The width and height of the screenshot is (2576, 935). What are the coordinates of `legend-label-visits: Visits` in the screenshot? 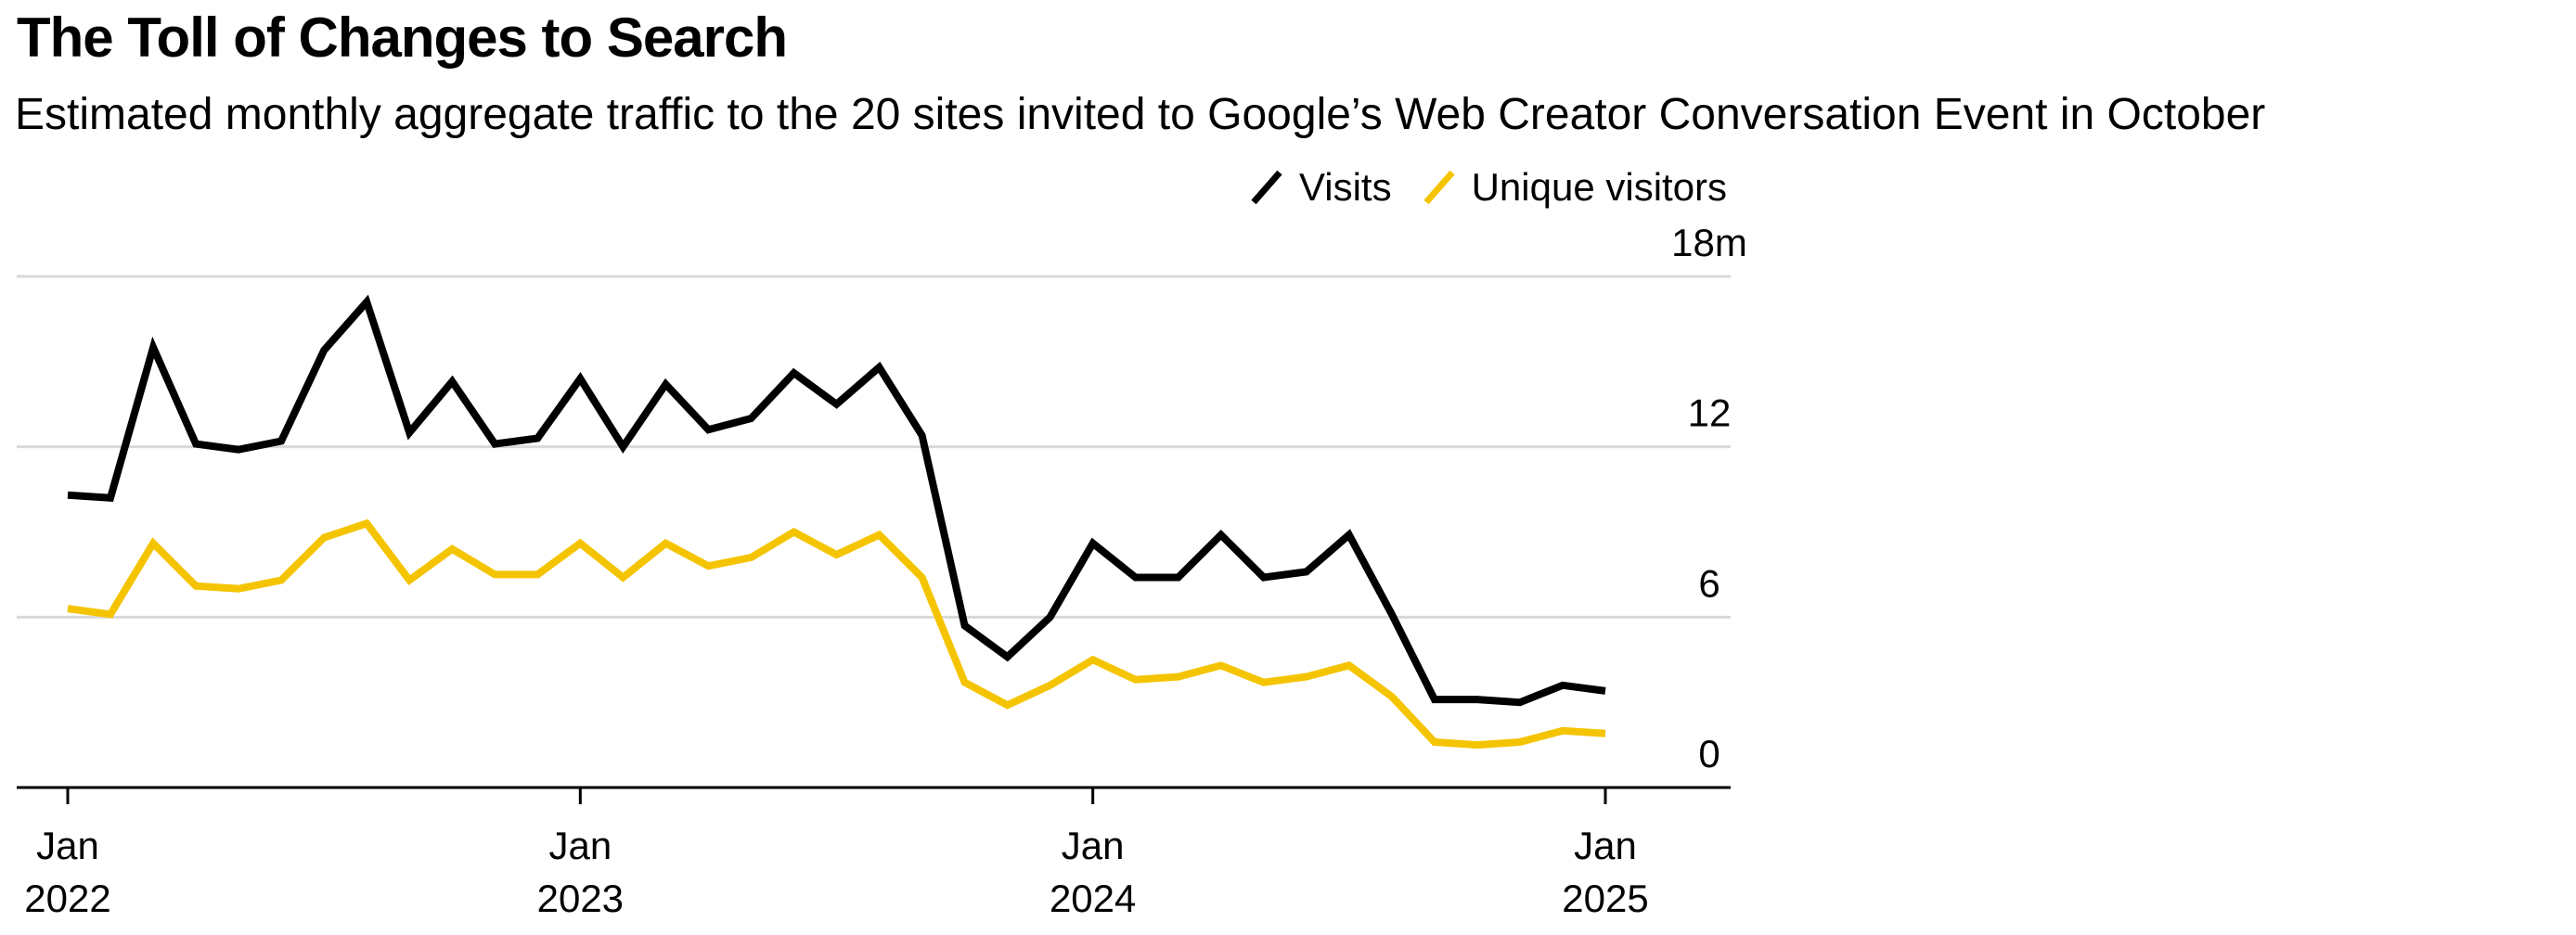 It's located at (1345, 187).